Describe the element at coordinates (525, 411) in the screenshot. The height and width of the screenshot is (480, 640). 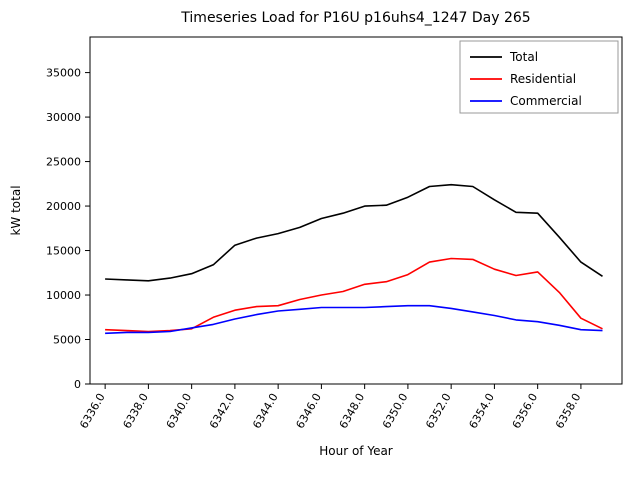
I see `x-tick-label: 6356.0` at that location.